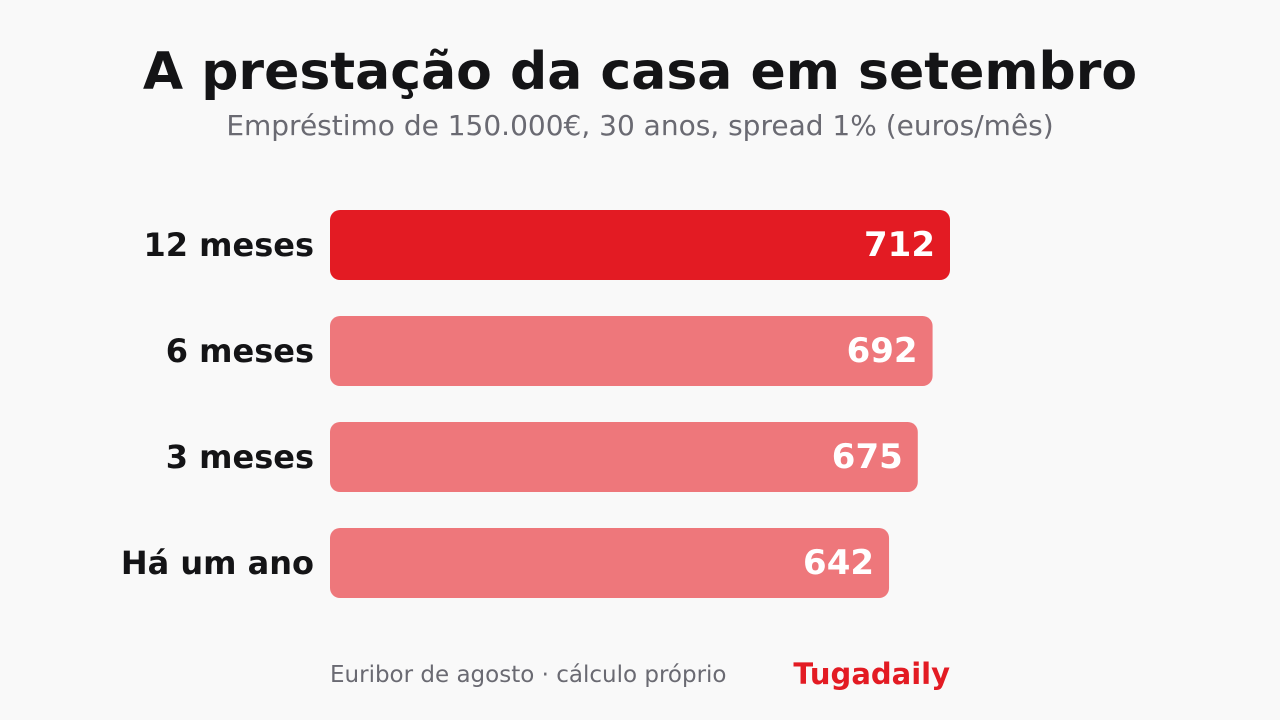 The image size is (1280, 720). I want to click on category-label-1: 6 meses, so click(240, 351).